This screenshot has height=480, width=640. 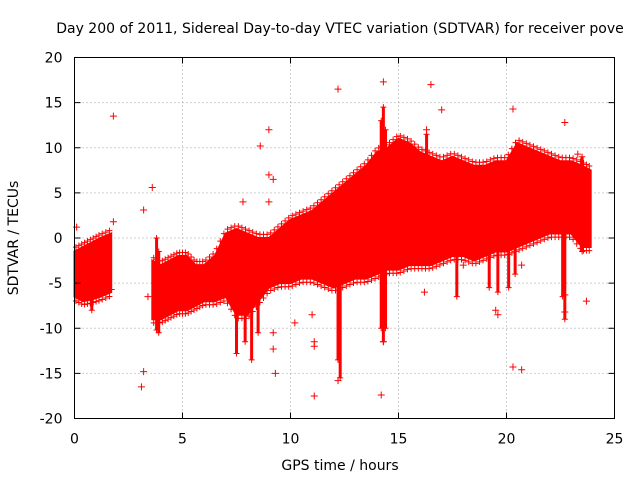 I want to click on x-tick-label: 5, so click(x=182, y=440).